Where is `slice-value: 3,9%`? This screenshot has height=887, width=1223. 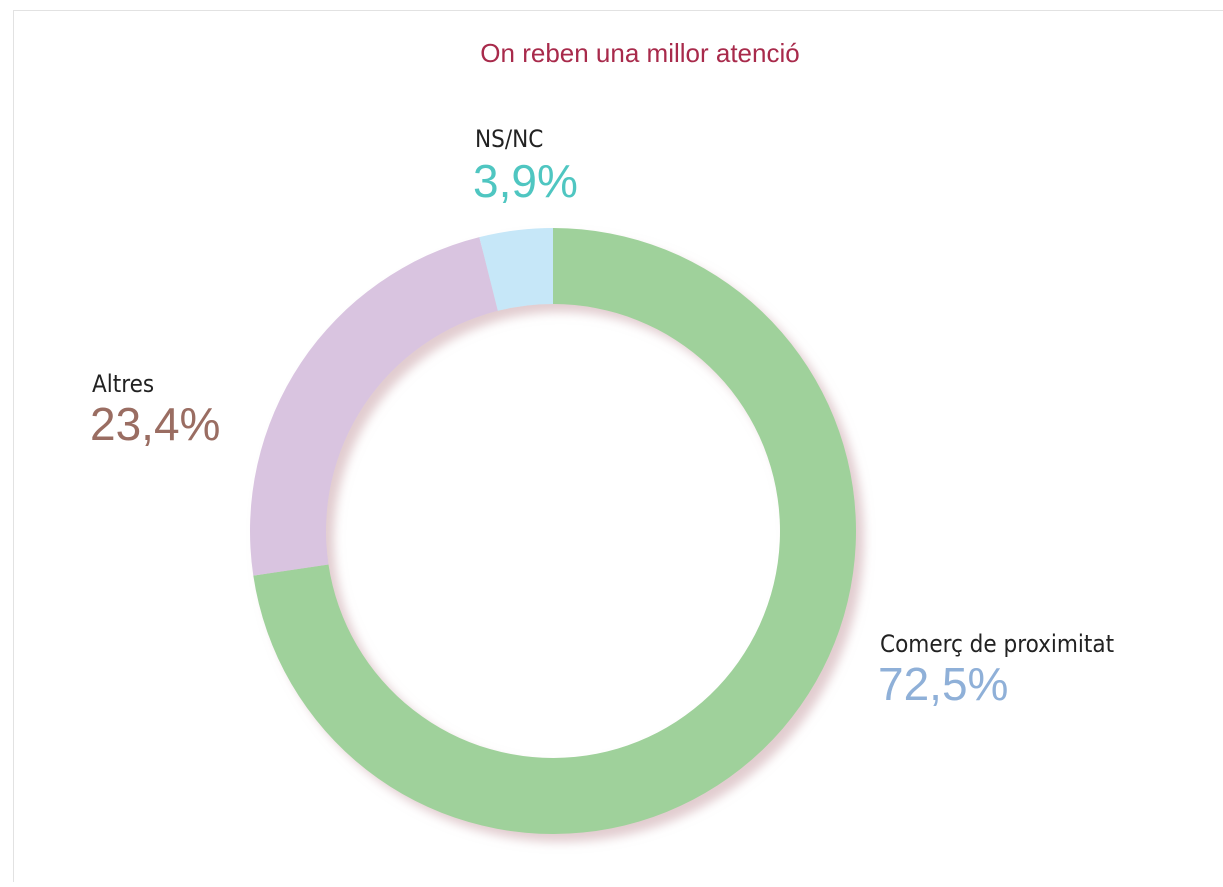
slice-value: 3,9% is located at coordinates (525, 181).